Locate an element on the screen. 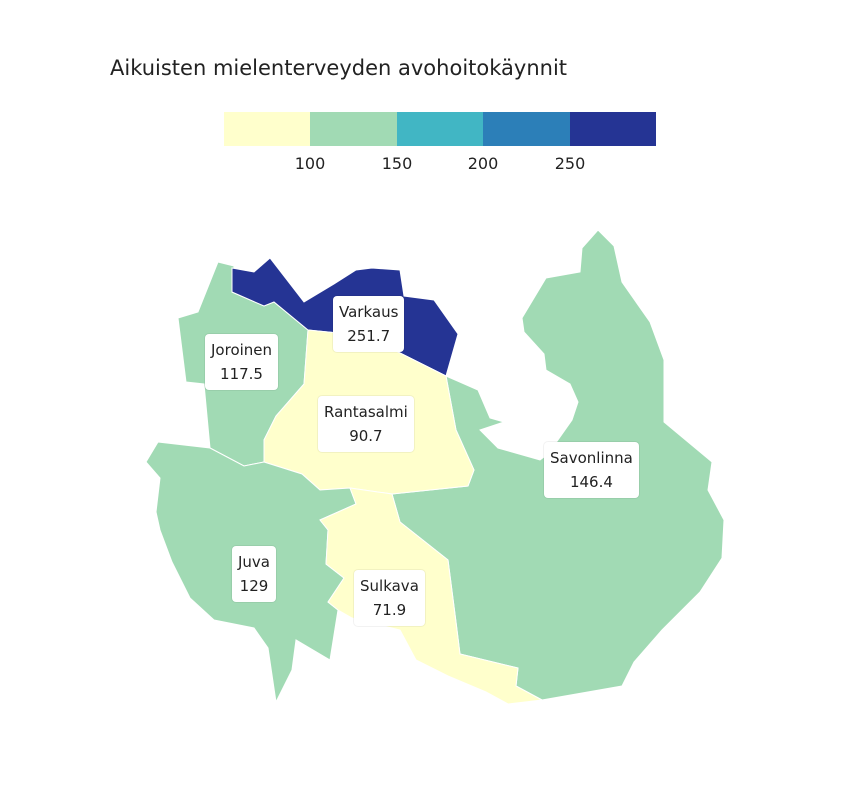  legend-tick: 150 is located at coordinates (397, 163).